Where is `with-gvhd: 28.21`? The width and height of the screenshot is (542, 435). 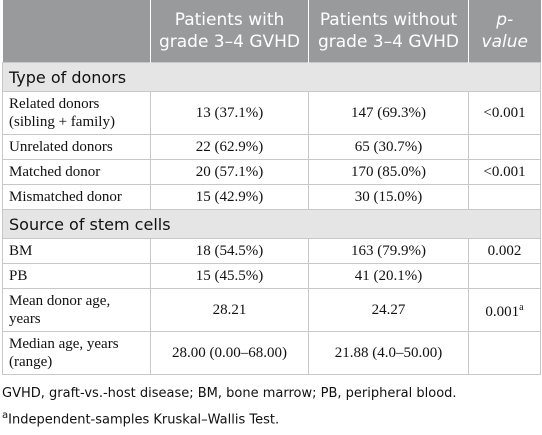 with-gvhd: 28.21 is located at coordinates (229, 310).